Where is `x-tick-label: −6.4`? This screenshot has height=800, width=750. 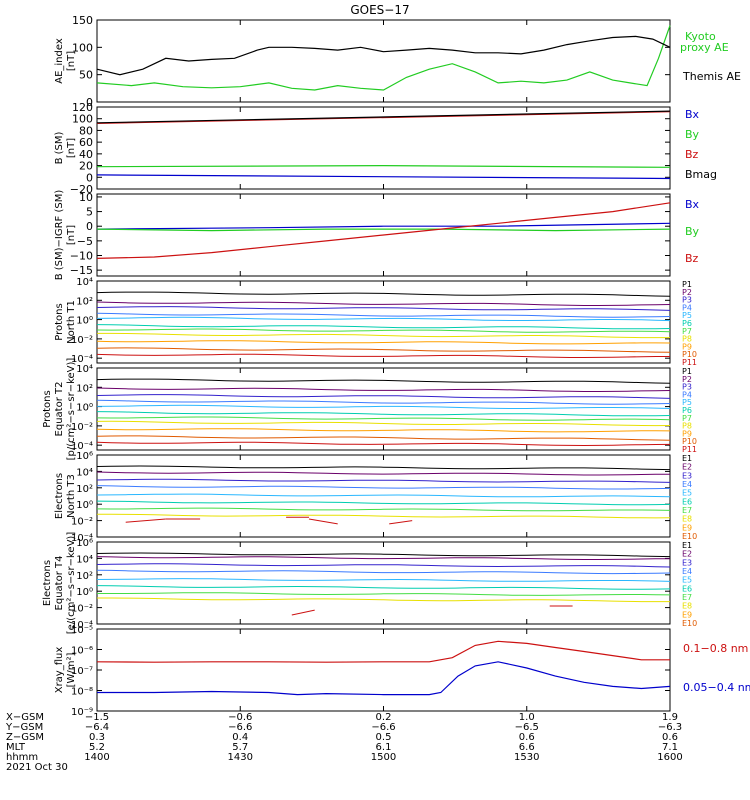 x-tick-label: −6.4 is located at coordinates (97, 727).